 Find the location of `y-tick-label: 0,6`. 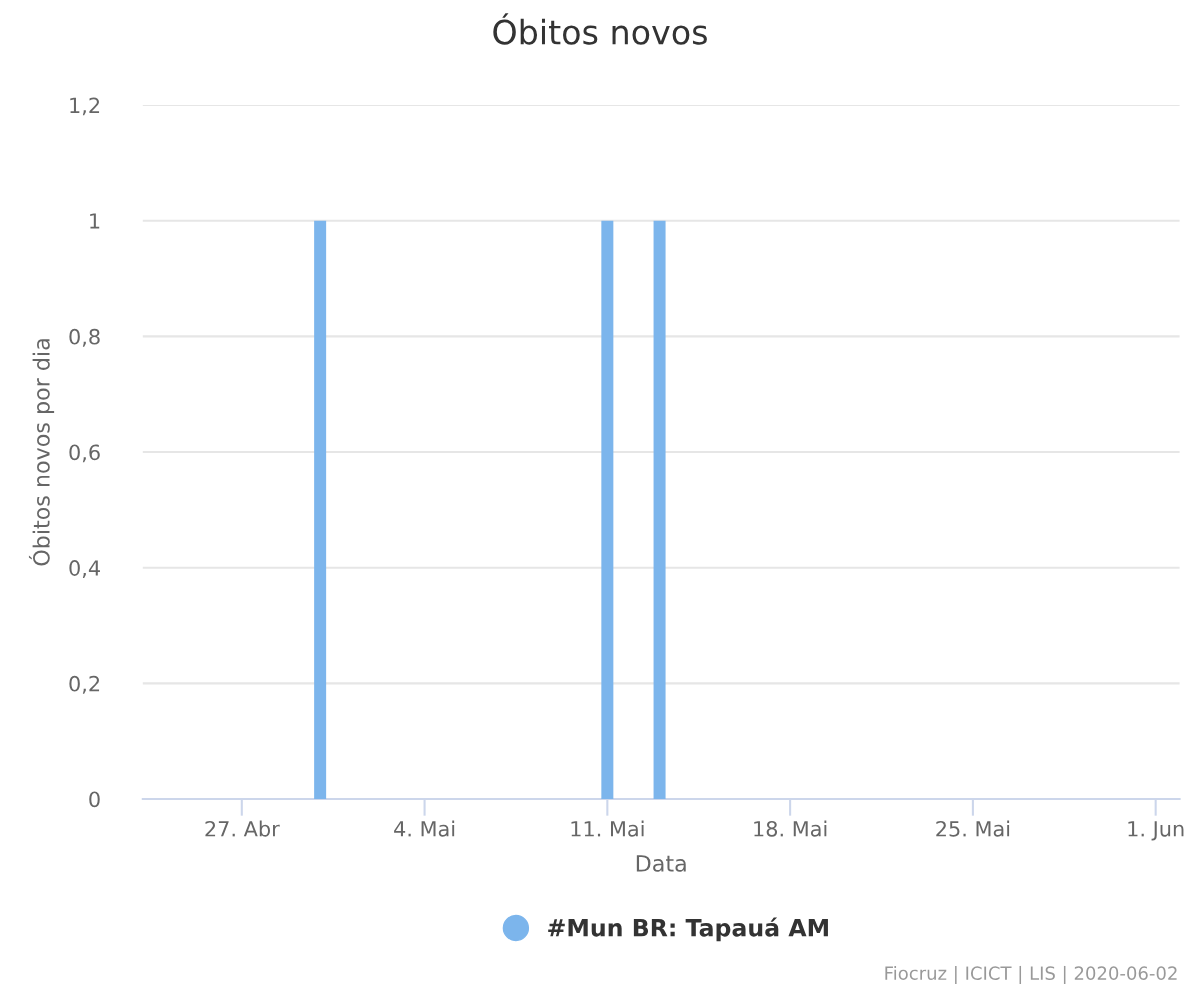

y-tick-label: 0,6 is located at coordinates (84, 453).